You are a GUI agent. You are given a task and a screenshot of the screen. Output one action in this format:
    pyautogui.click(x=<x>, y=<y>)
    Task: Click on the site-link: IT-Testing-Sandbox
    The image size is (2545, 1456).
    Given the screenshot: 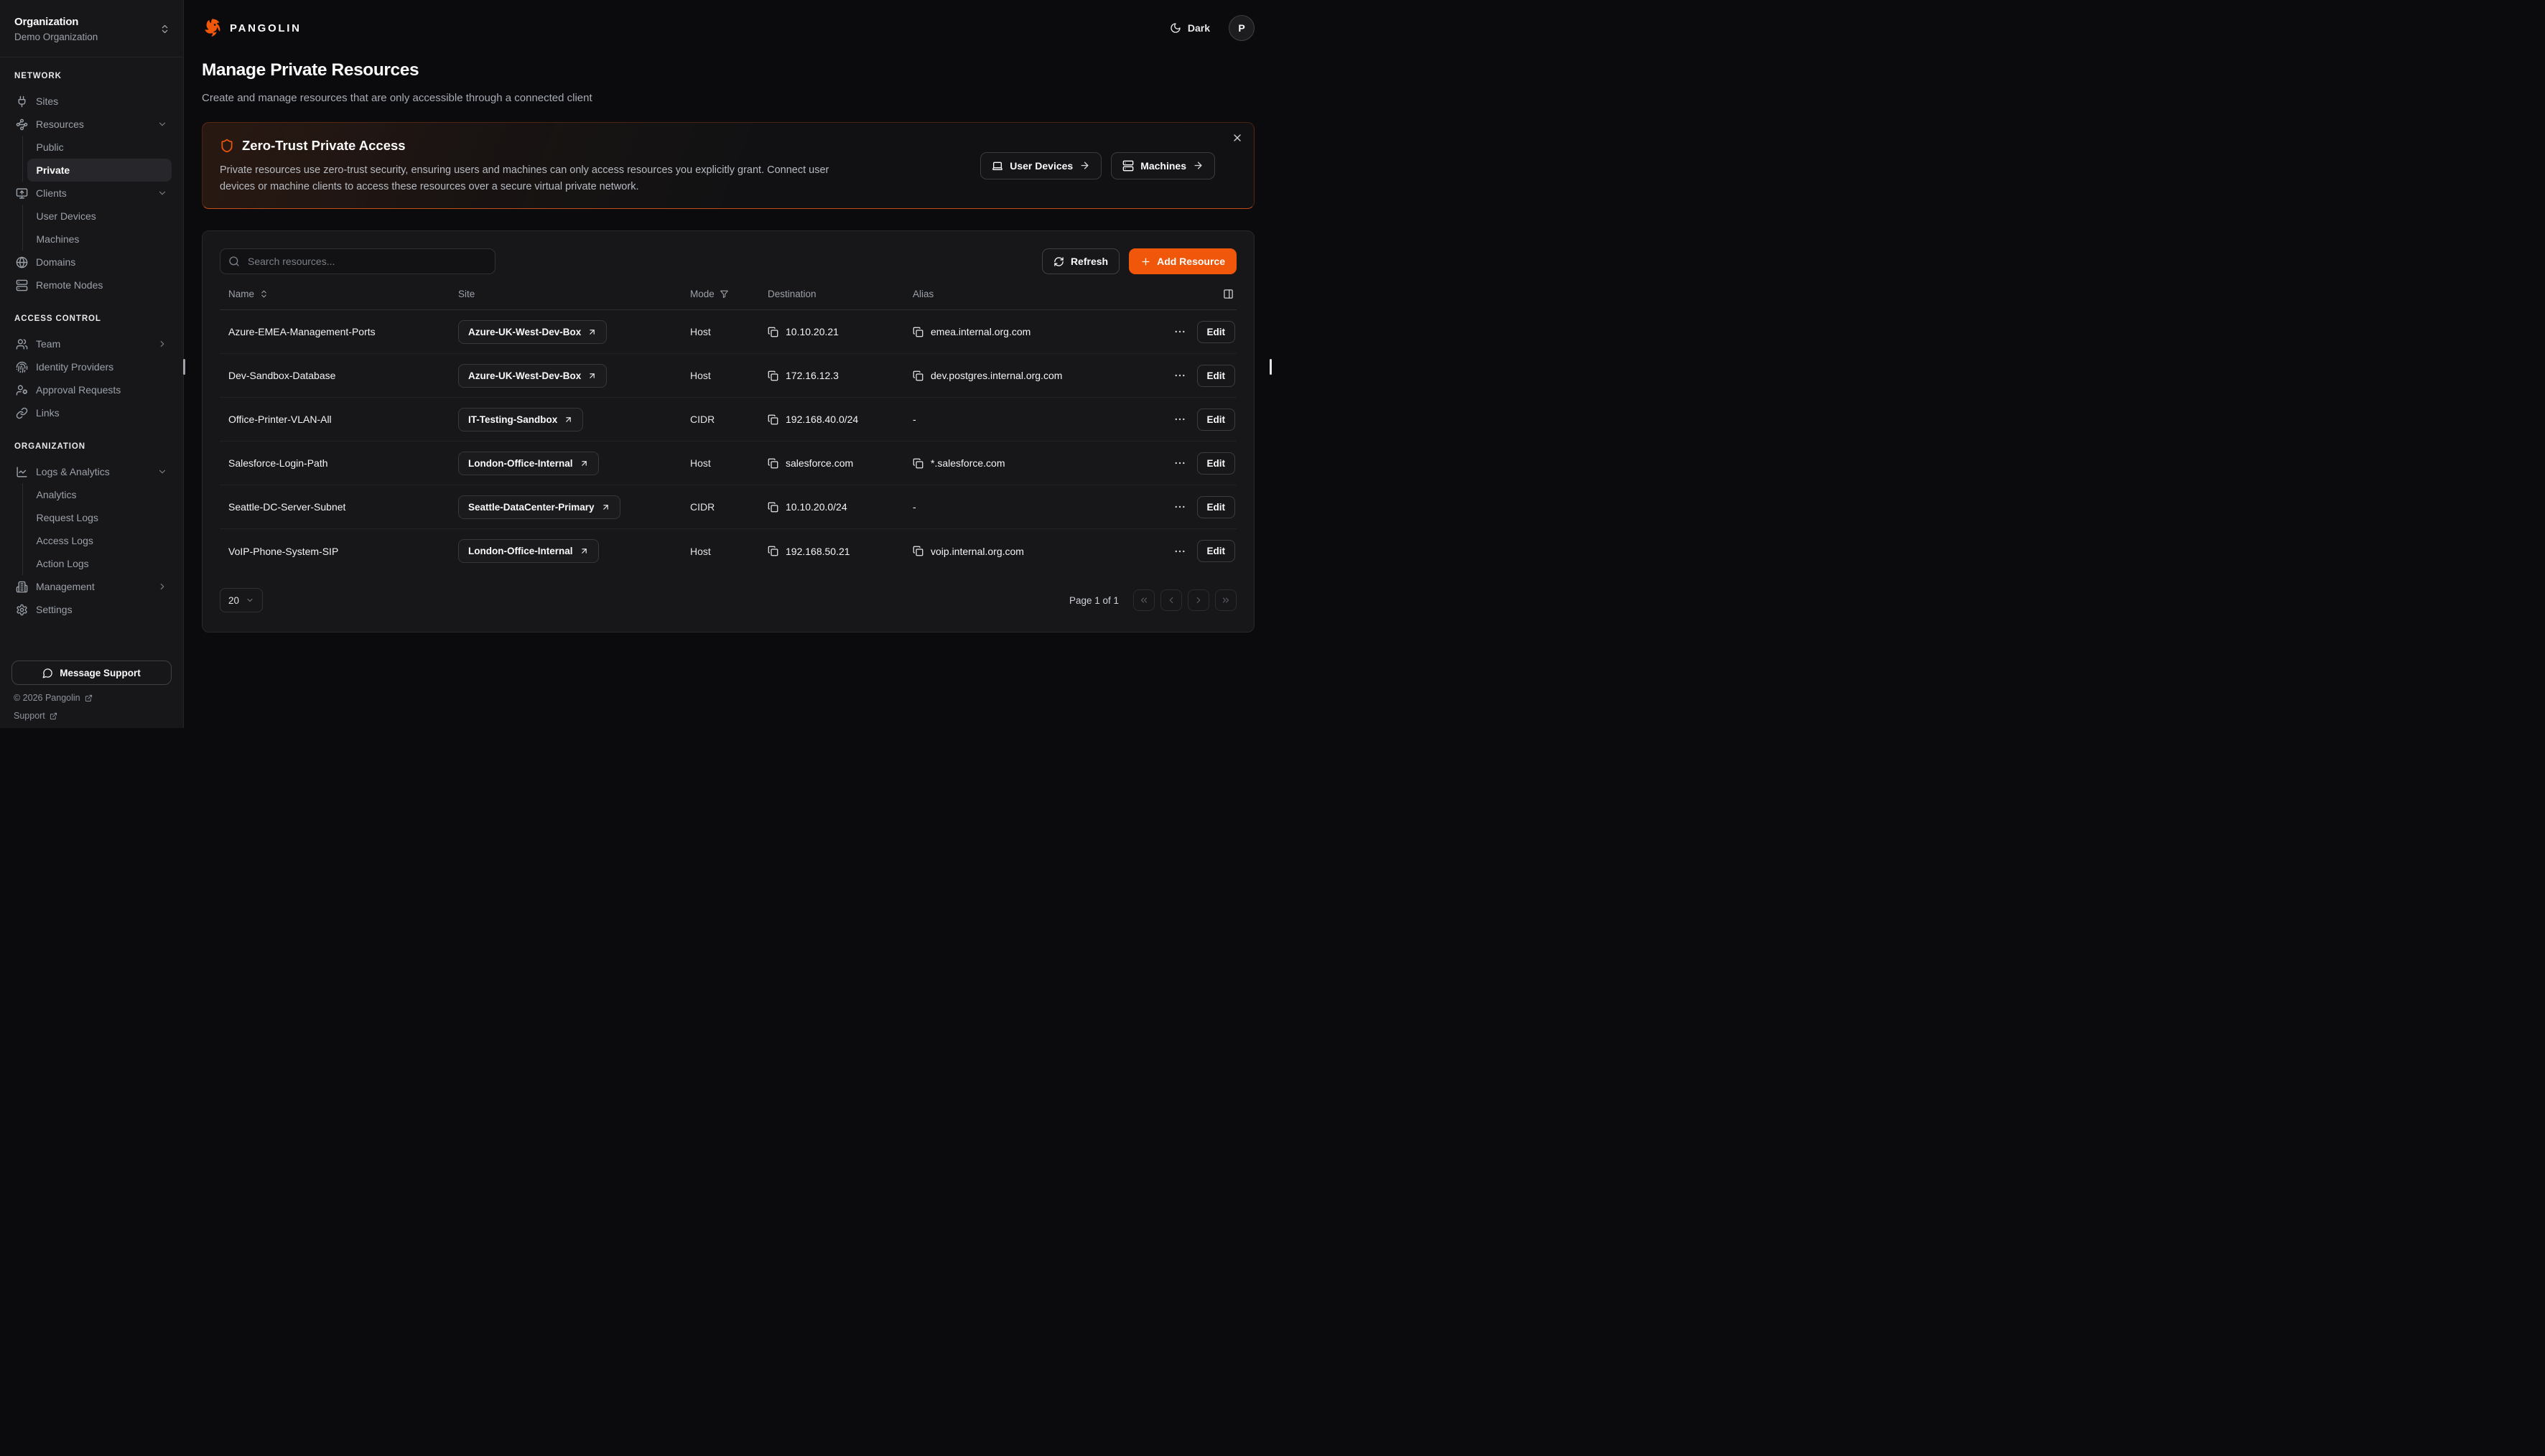 What is the action you would take?
    pyautogui.click(x=521, y=419)
    